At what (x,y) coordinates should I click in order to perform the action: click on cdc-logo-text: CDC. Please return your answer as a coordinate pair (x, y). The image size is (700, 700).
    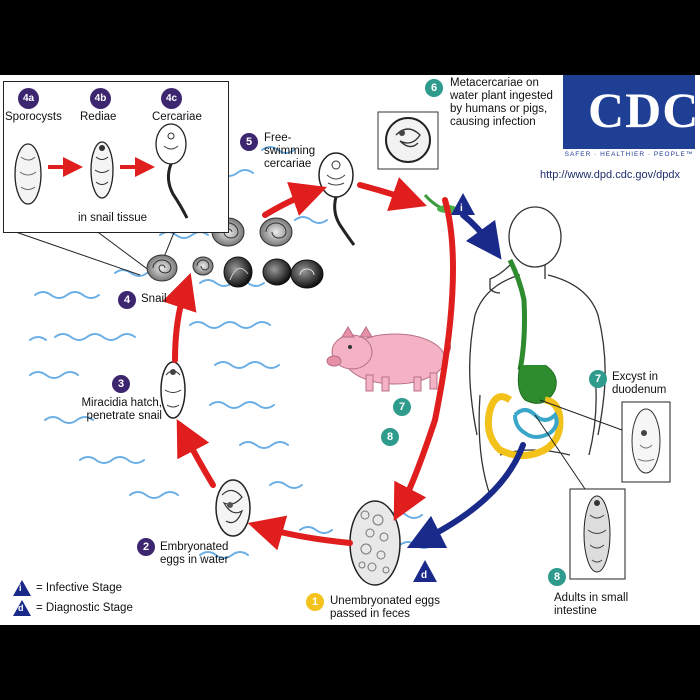
    Looking at the image, I should click on (644, 110).